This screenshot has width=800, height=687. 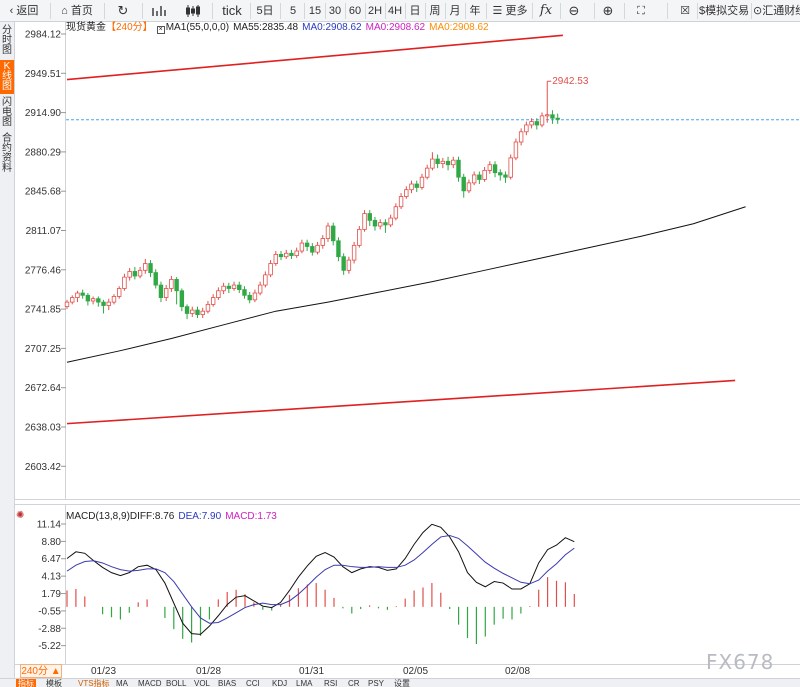 What do you see at coordinates (64, 11) in the screenshot?
I see `home-icon: ⌂` at bounding box center [64, 11].